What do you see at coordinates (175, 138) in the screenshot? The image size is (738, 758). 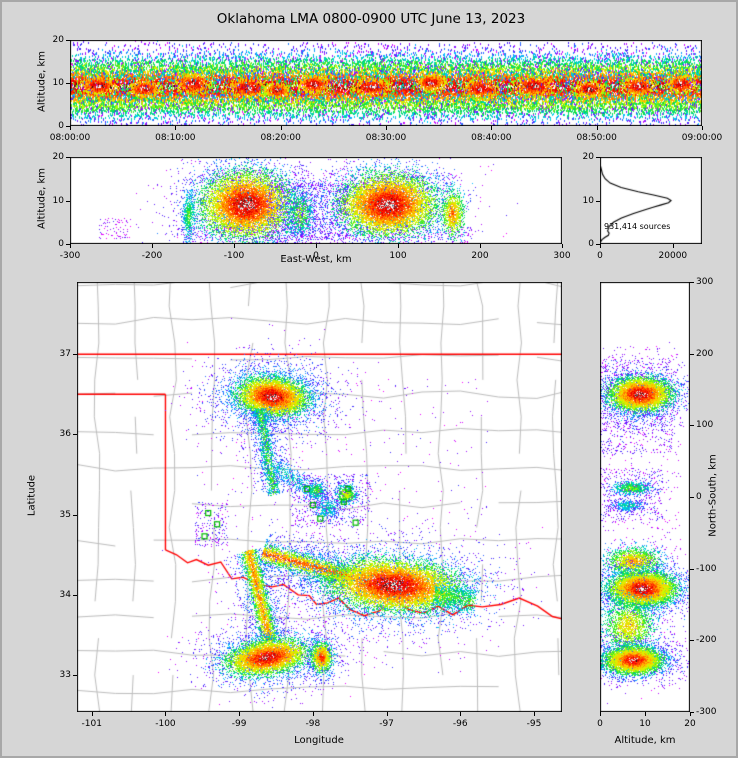 I see `x-tick-label: 08:10:00` at bounding box center [175, 138].